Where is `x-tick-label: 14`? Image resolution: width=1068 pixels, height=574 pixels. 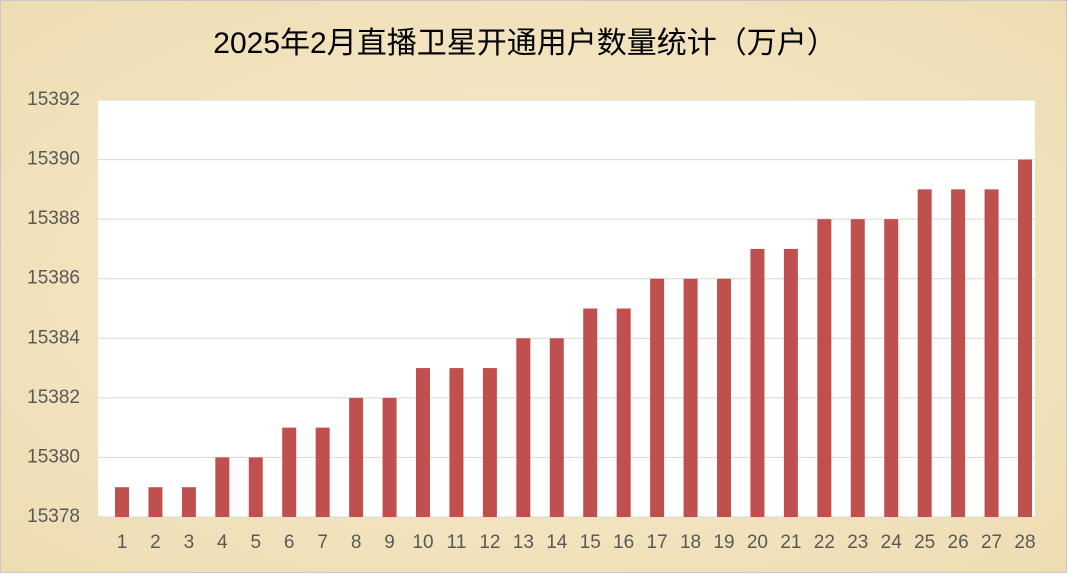 x-tick-label: 14 is located at coordinates (557, 542).